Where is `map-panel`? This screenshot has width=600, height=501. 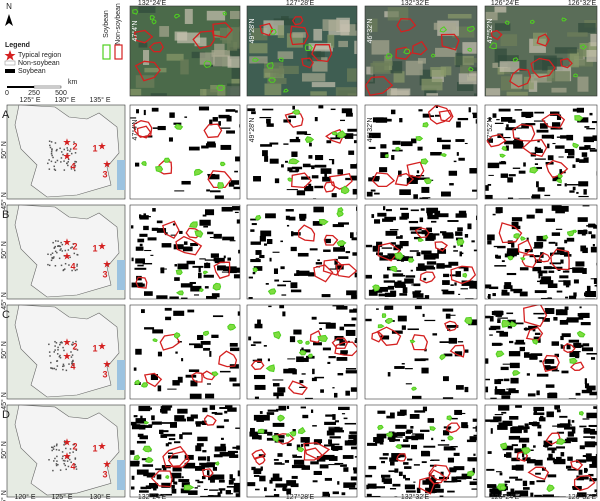
map-panel is located at coordinates (185, 252).